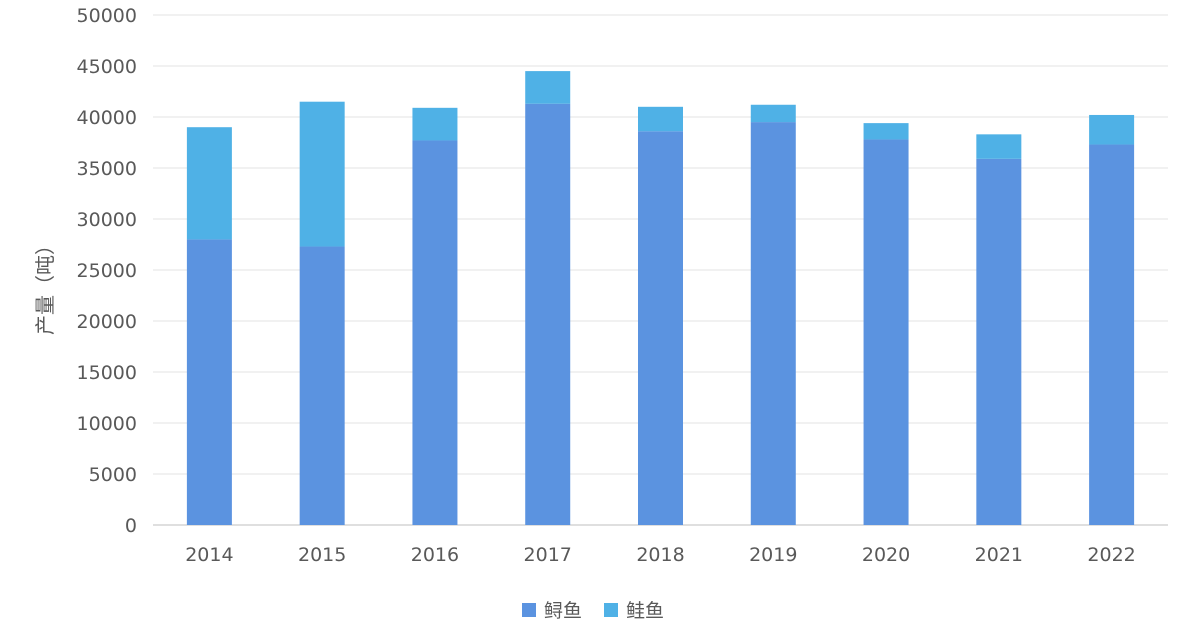 This screenshot has width=1200, height=628. What do you see at coordinates (107, 220) in the screenshot?
I see `y-tick-label: 30000` at bounding box center [107, 220].